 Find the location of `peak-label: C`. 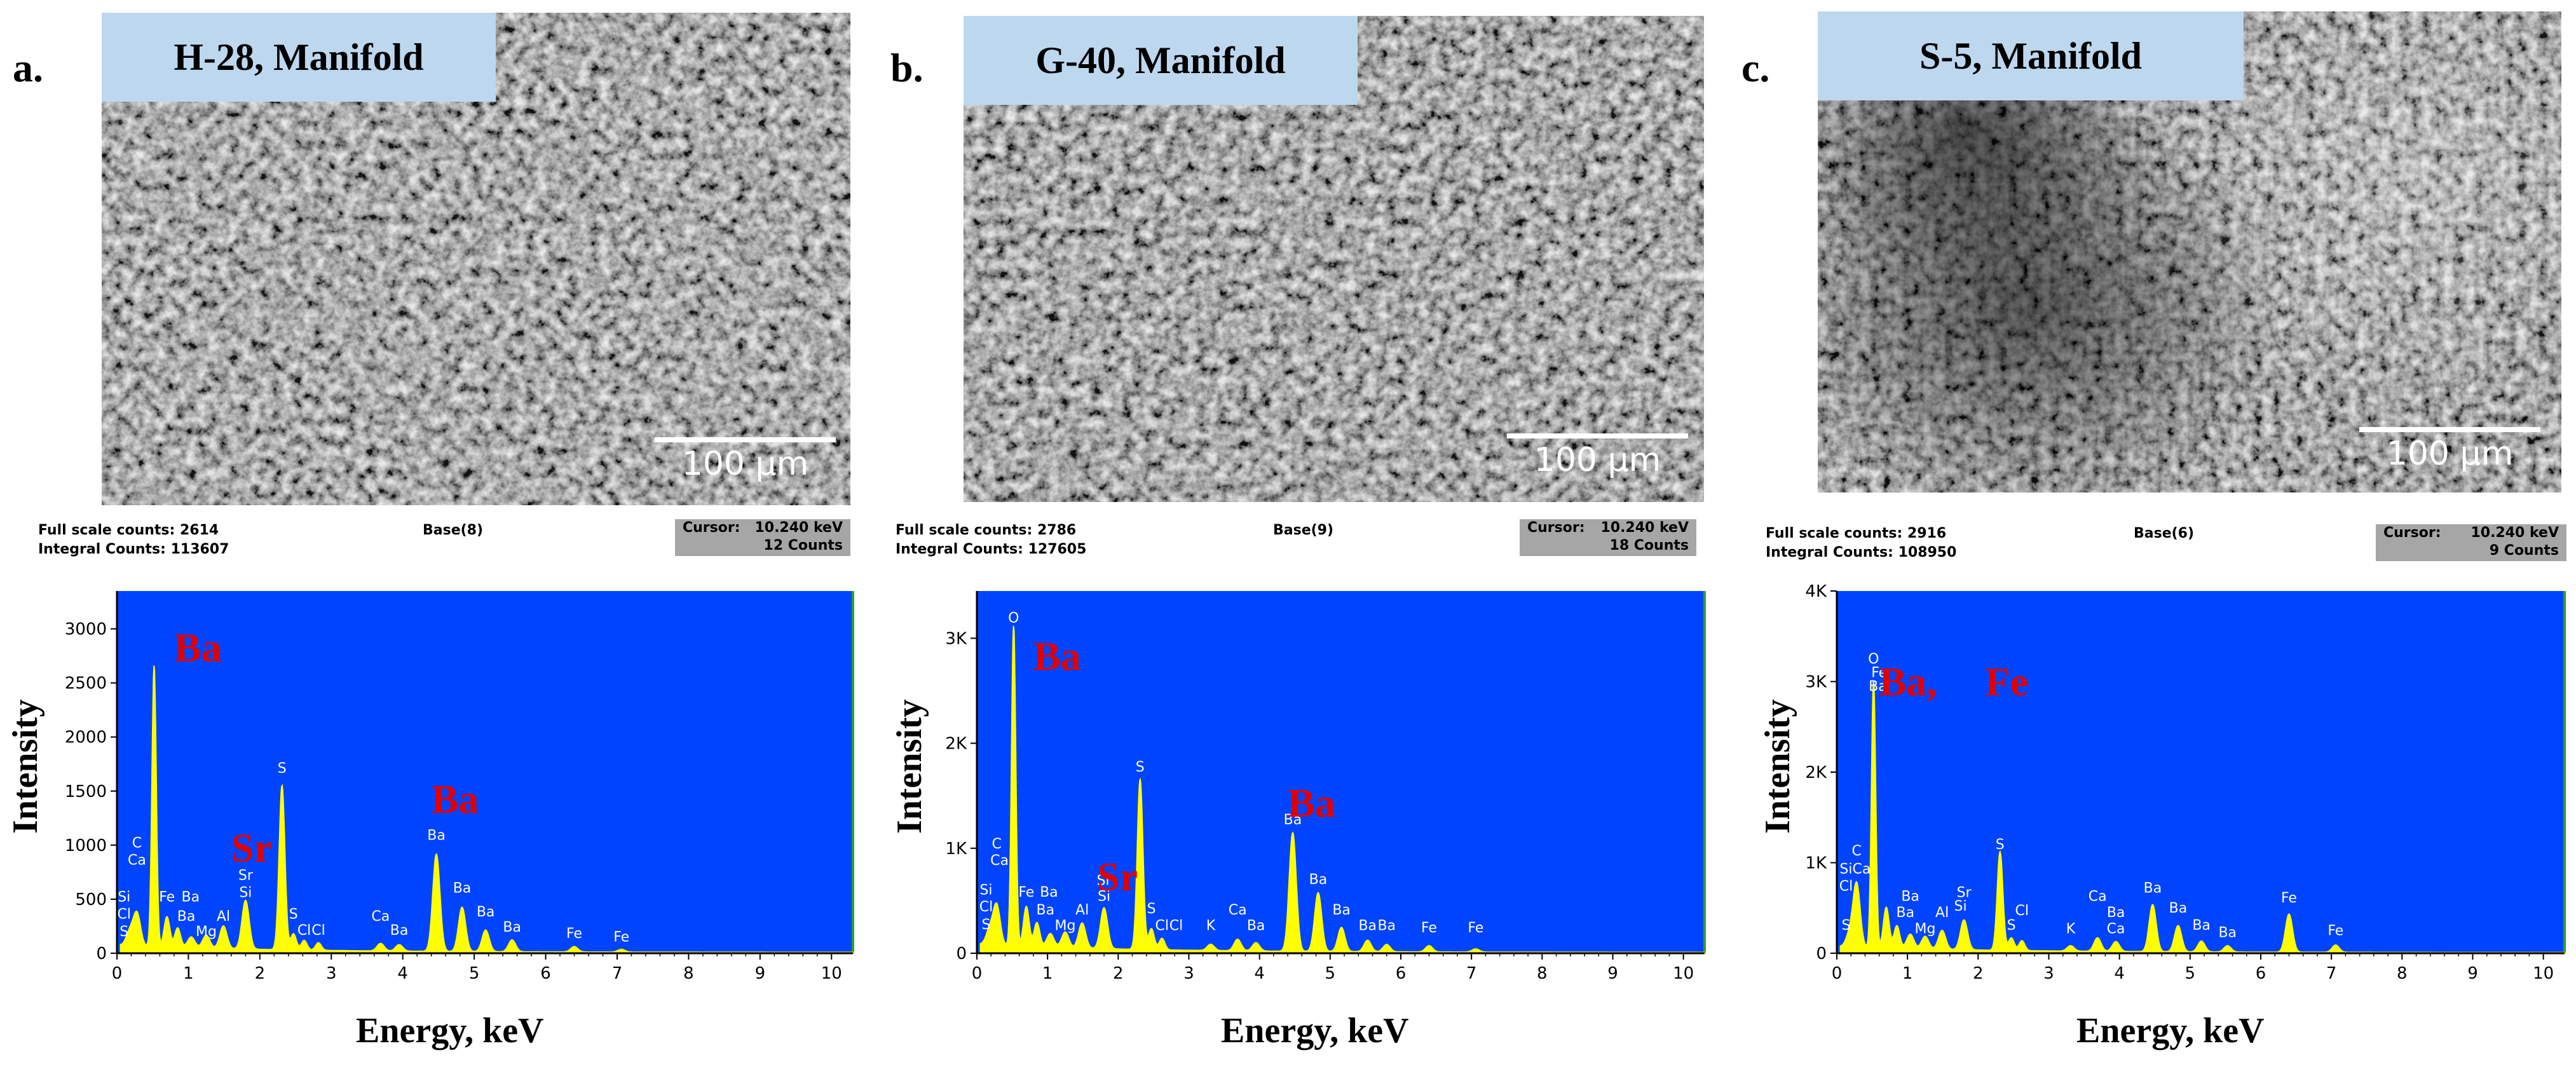

peak-label: C is located at coordinates (996, 844).